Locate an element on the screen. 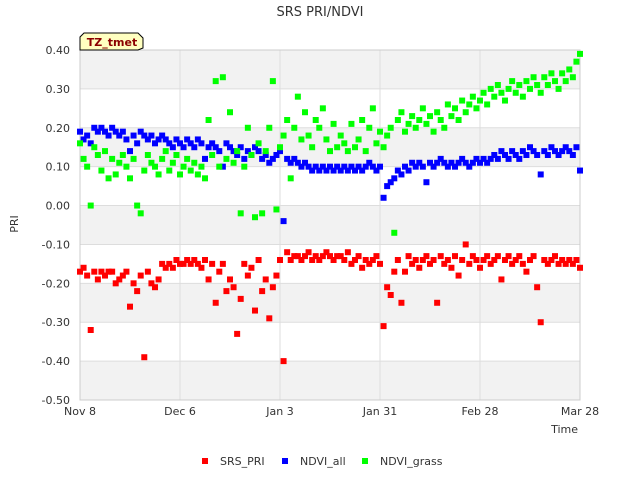  plot-band is located at coordinates (330, 147).